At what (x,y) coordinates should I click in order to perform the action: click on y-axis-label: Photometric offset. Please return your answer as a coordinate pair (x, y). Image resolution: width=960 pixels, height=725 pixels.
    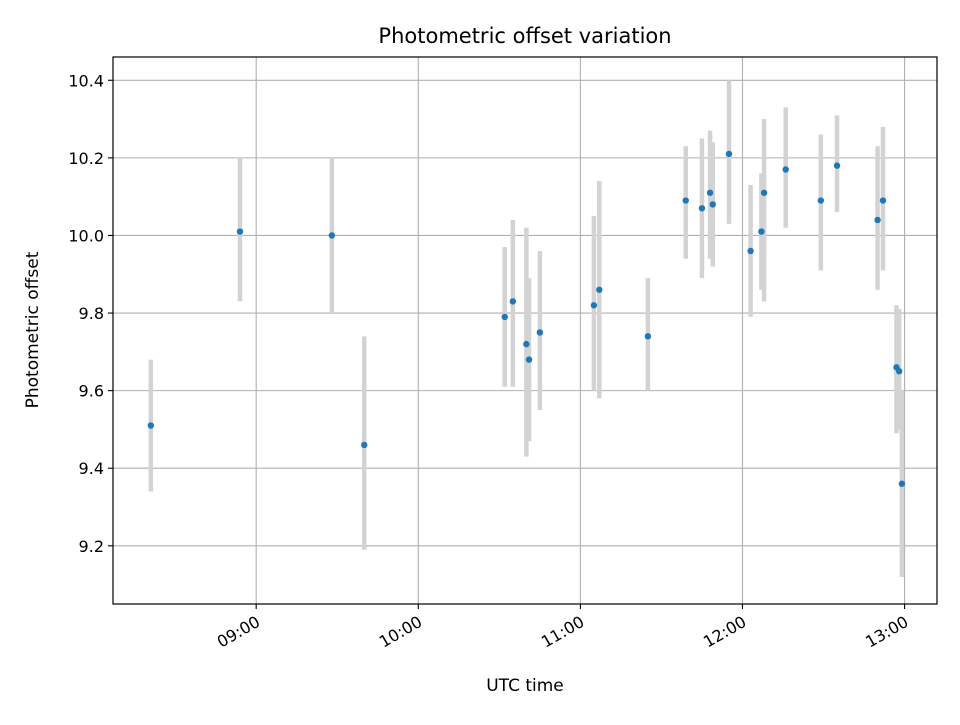
    Looking at the image, I should click on (33, 329).